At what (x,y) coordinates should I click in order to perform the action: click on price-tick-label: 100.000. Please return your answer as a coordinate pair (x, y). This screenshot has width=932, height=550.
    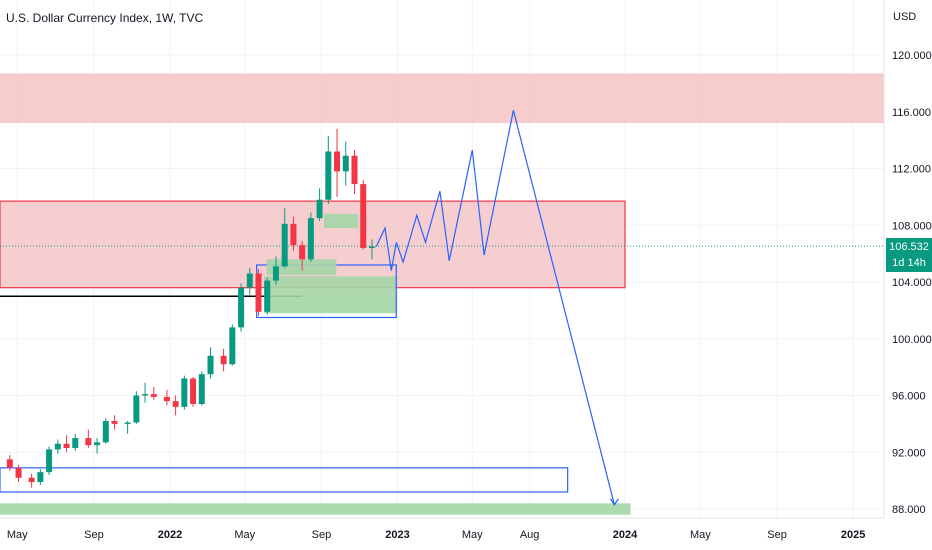
    Looking at the image, I should click on (912, 340).